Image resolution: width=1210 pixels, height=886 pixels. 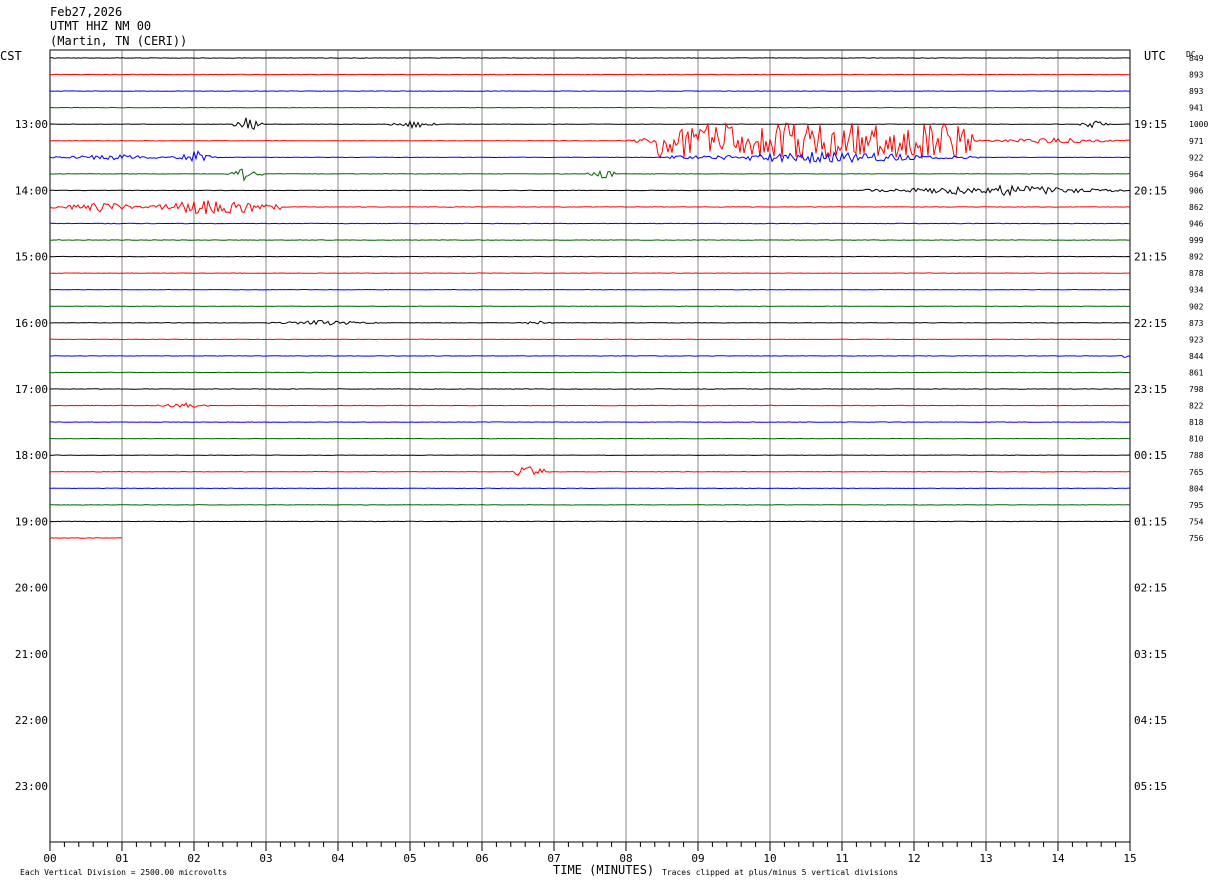 I want to click on station-label: UTMT HHZ NM 00, so click(x=100, y=26).